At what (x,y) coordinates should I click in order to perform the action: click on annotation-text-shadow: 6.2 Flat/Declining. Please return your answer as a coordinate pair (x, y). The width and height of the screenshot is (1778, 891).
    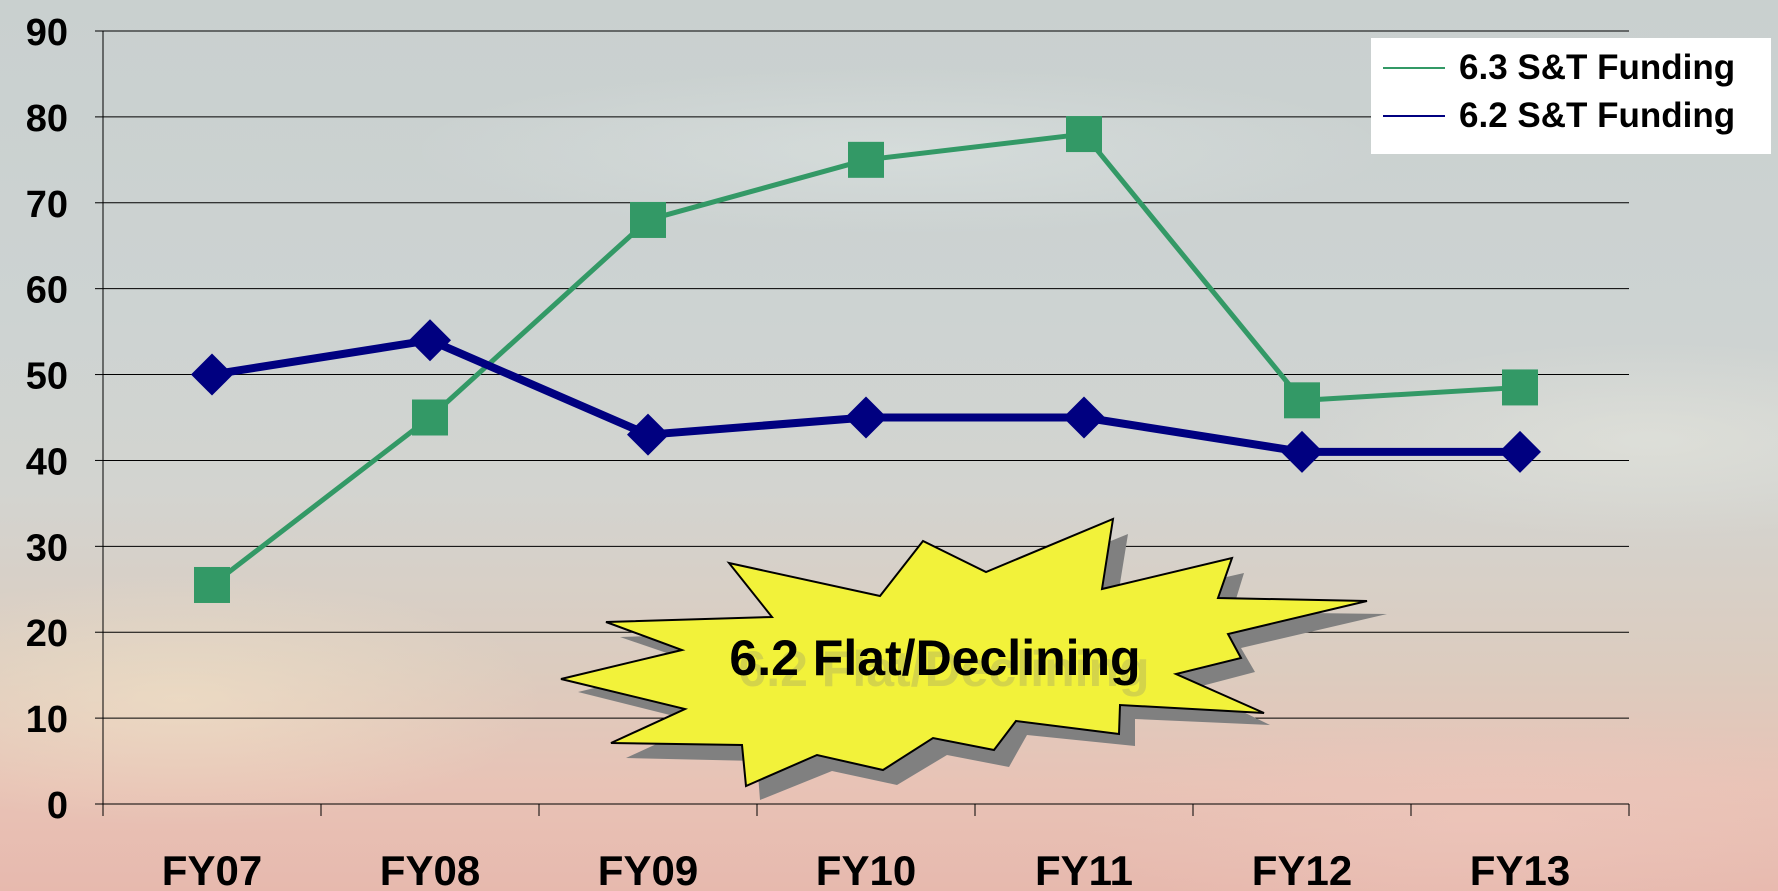
    Looking at the image, I should click on (943, 669).